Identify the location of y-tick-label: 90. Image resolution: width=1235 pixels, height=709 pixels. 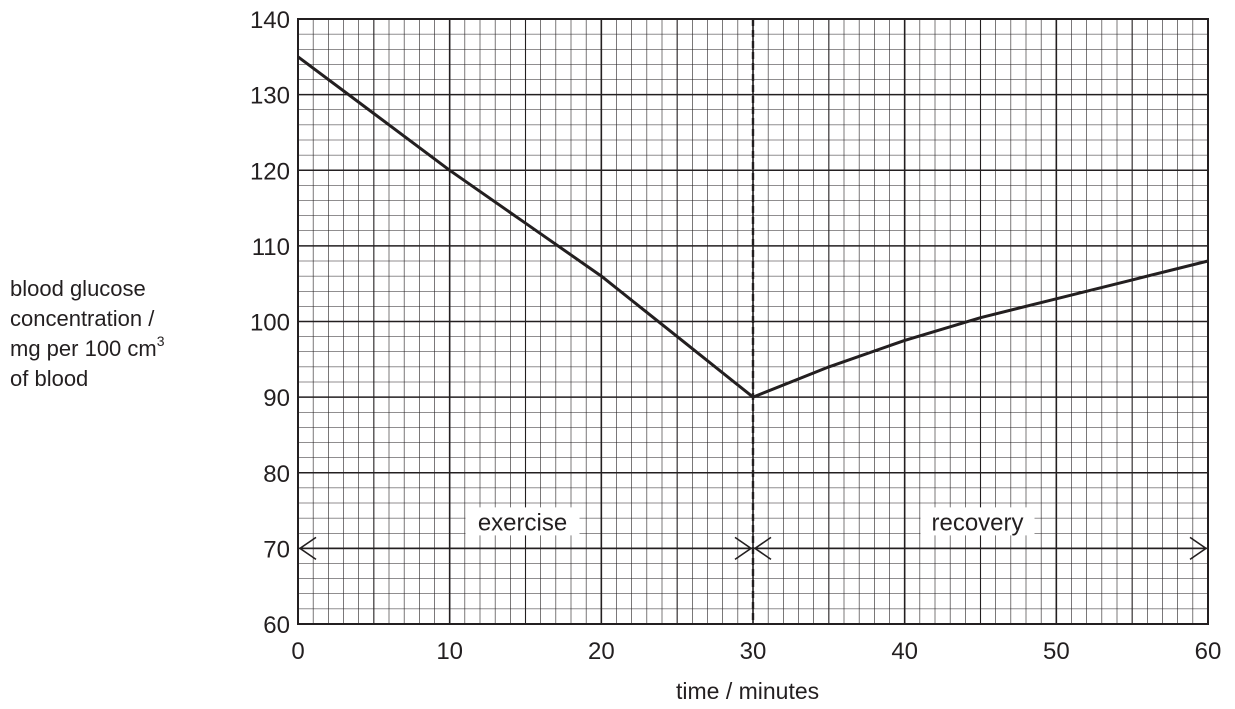
(276, 398).